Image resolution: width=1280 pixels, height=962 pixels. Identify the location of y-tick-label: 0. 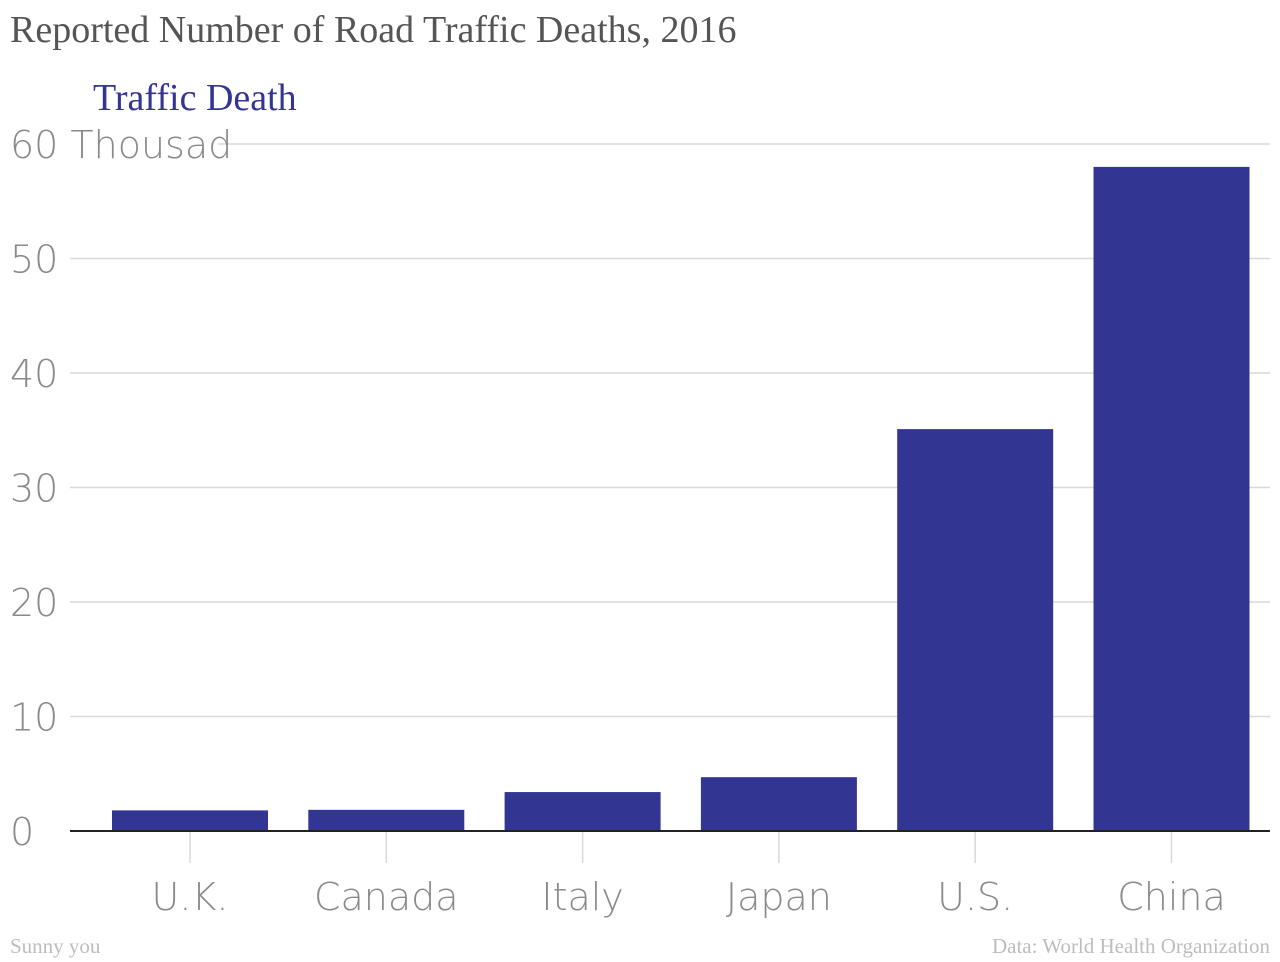
(22, 832).